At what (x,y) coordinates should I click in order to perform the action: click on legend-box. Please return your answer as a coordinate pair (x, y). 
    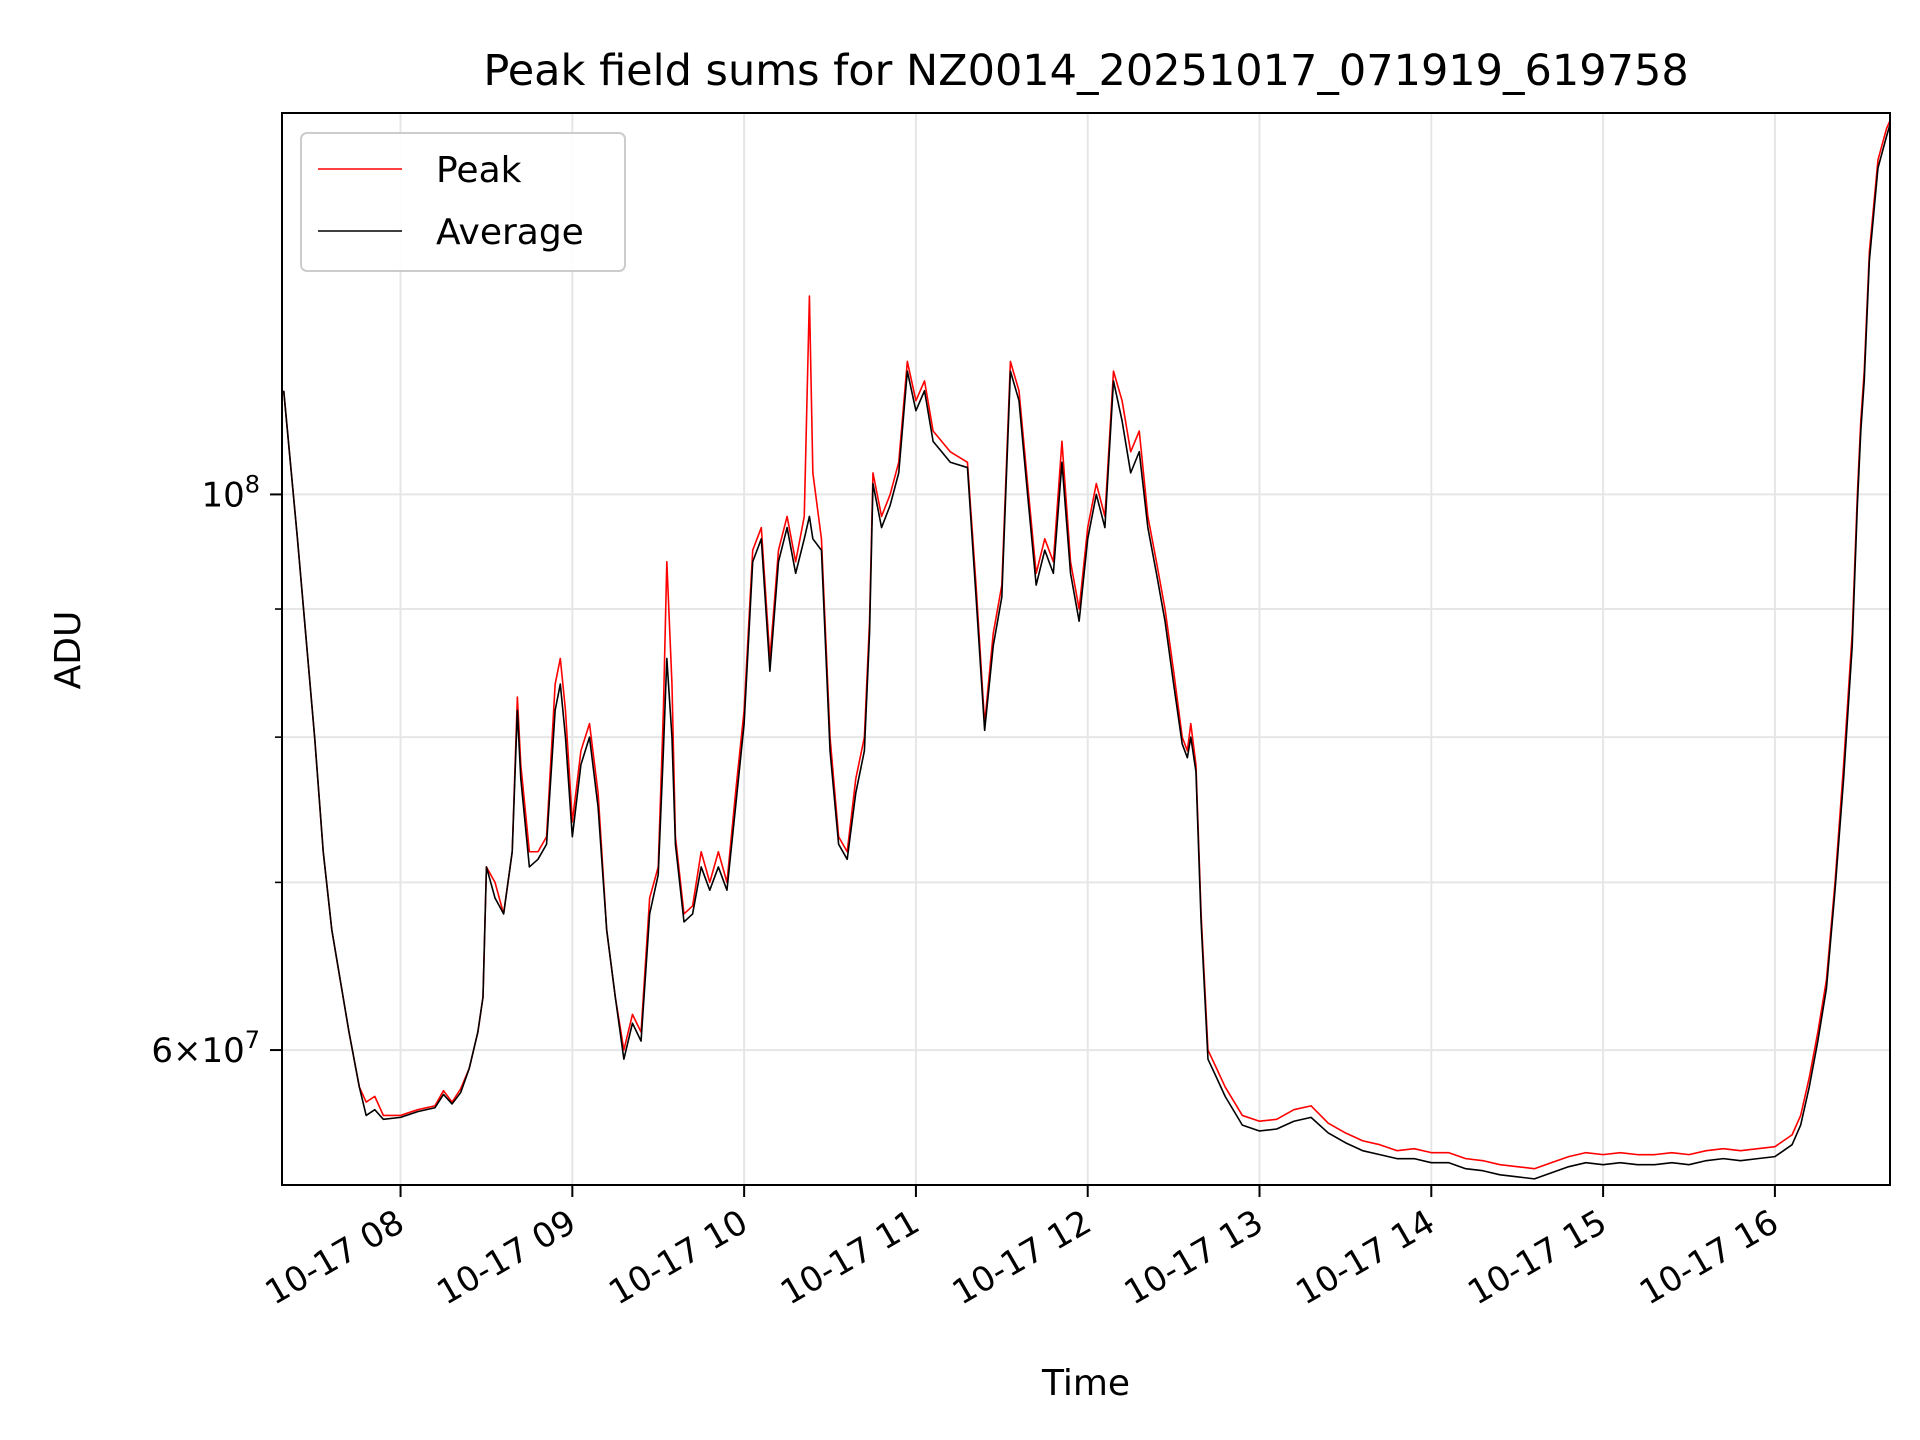
    Looking at the image, I should click on (463, 202).